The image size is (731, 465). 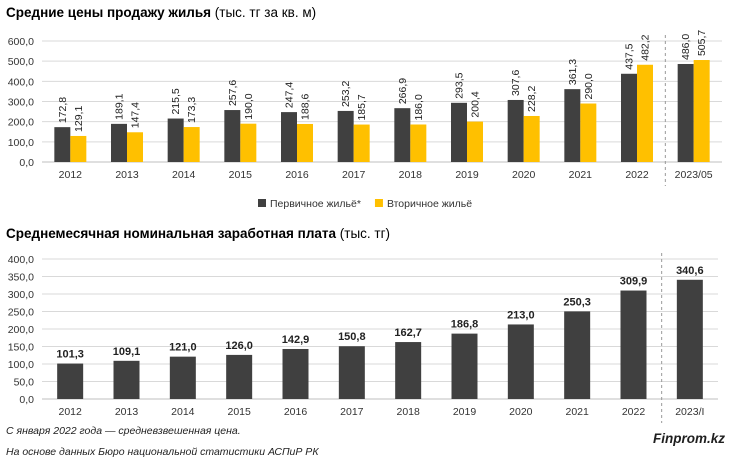 What do you see at coordinates (362, 107) in the screenshot?
I see `data-label: 185,7` at bounding box center [362, 107].